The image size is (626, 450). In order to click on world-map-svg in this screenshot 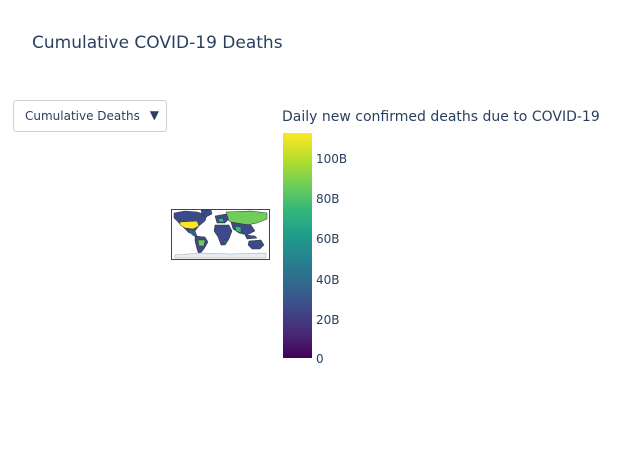, I will do `click(220, 234)`.